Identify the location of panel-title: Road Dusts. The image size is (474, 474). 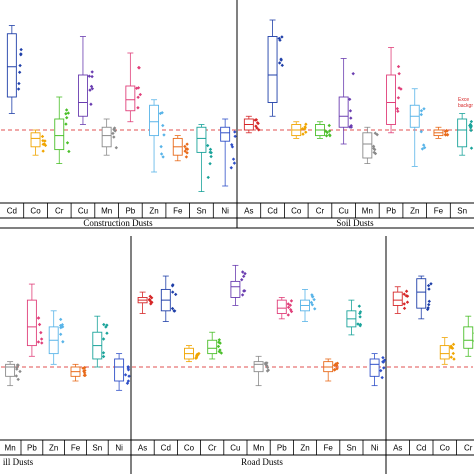
(262, 462).